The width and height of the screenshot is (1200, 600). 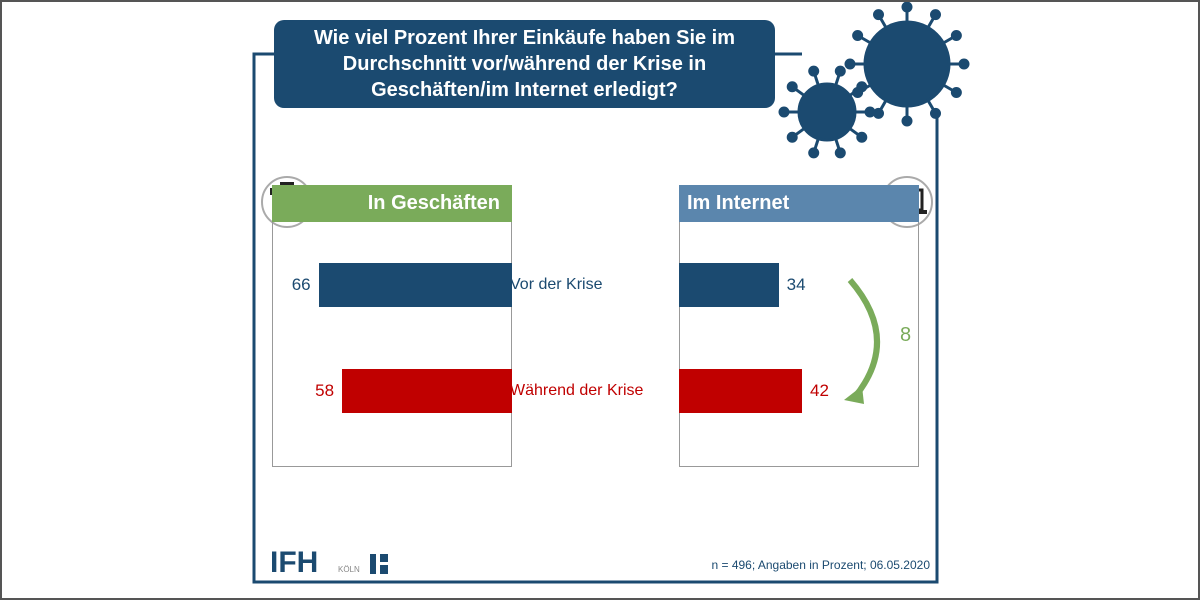 What do you see at coordinates (799, 203) in the screenshot?
I see `panel-header: Im Internet` at bounding box center [799, 203].